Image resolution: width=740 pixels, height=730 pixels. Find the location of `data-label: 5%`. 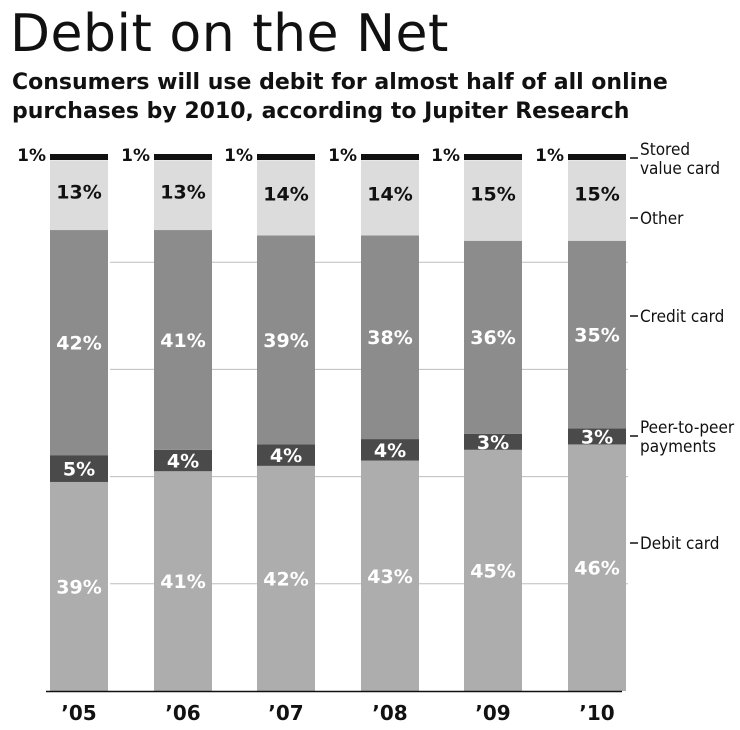

data-label: 5% is located at coordinates (79, 470).